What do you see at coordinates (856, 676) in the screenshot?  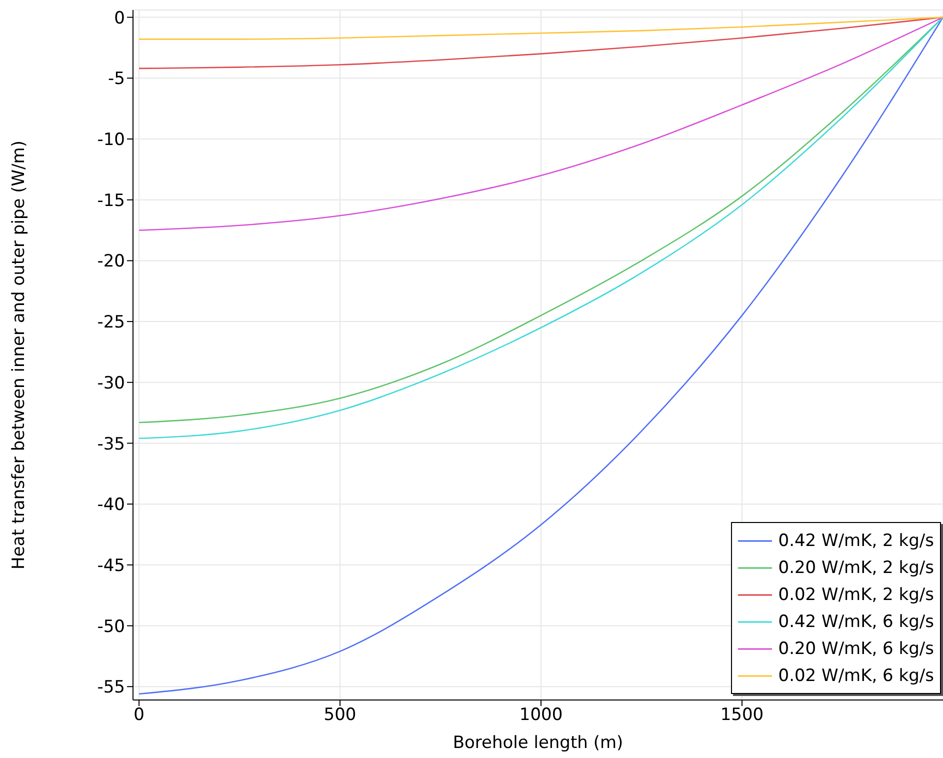 I see `legend-label: 0.02 W/mK, 6 kg/s` at bounding box center [856, 676].